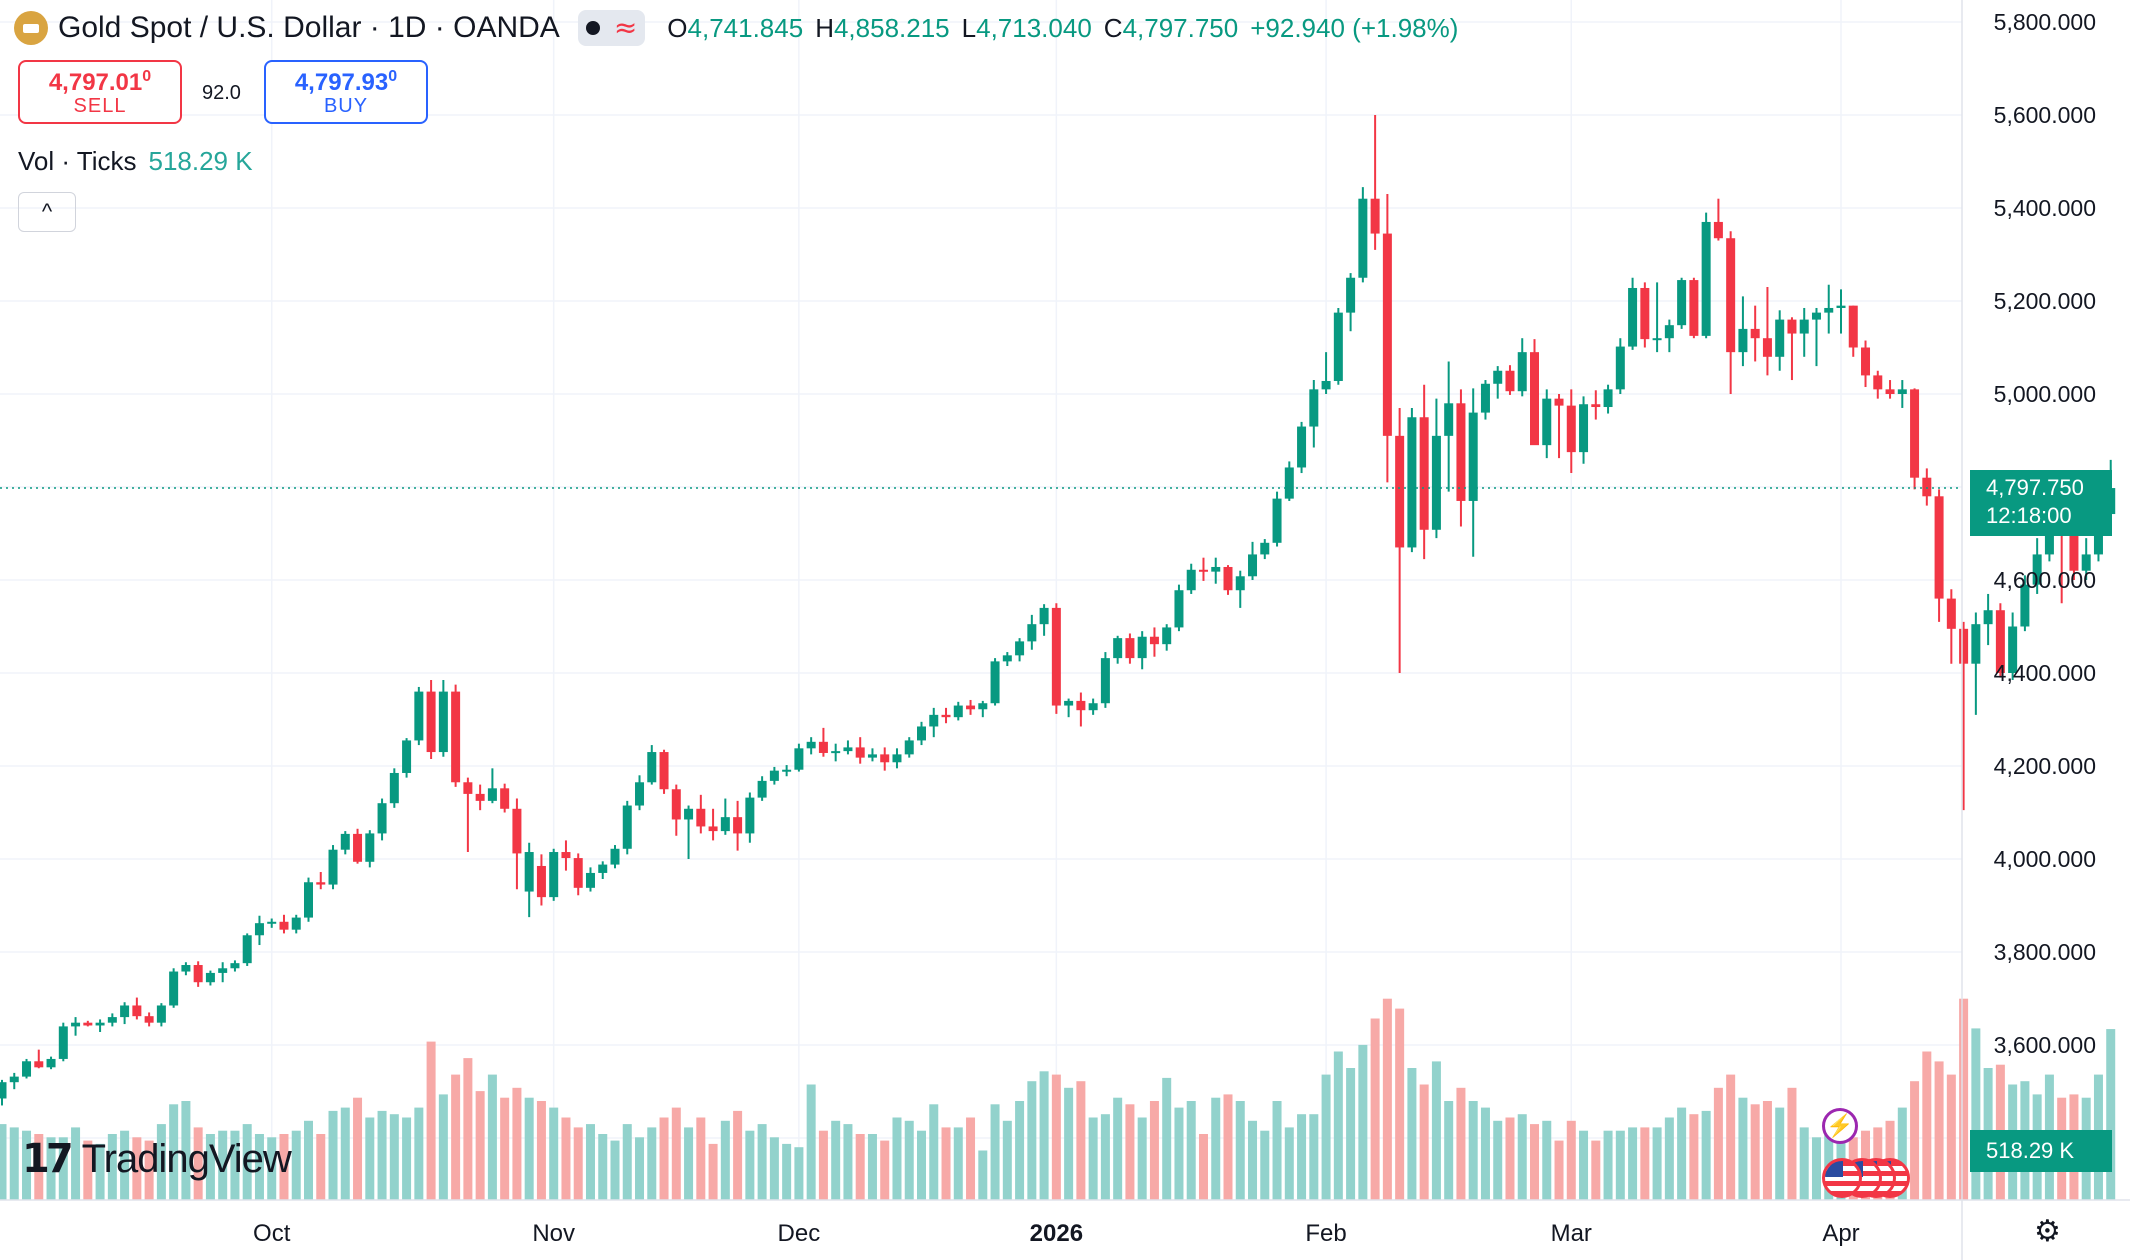  What do you see at coordinates (2029, 515) in the screenshot?
I see `bar-countdown: 12:18:00` at bounding box center [2029, 515].